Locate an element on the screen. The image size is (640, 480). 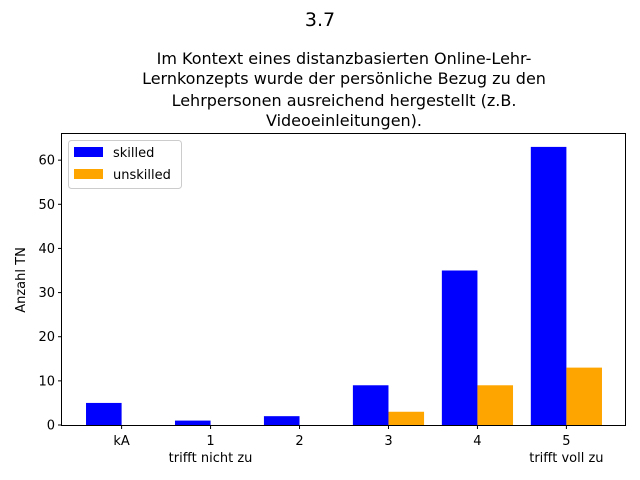
legend-label-skilled: skilled is located at coordinates (133, 153).